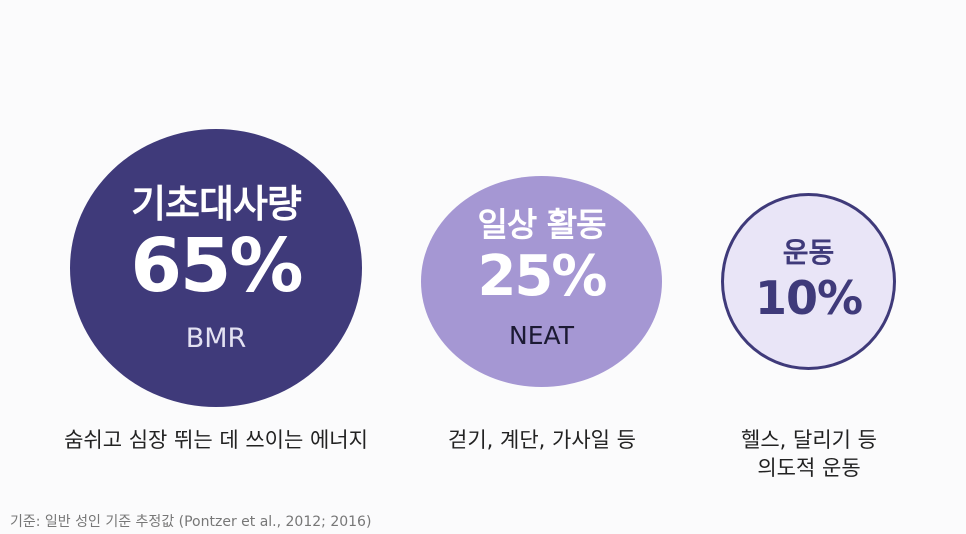  Describe the element at coordinates (809, 440) in the screenshot. I see `exercise-description-line-1: 헬스, 달리기 등` at that location.